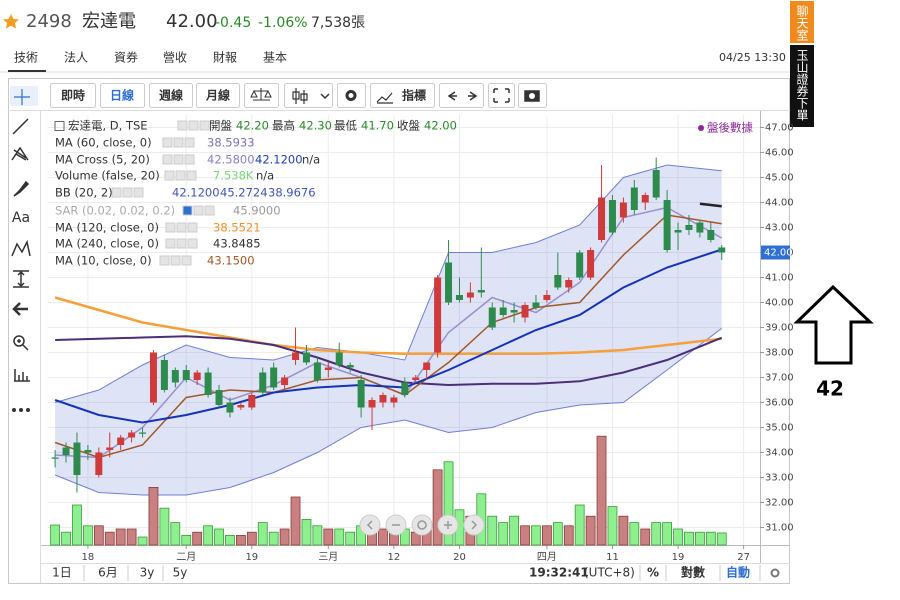  I want to click on range-button: 1日, so click(62, 573).